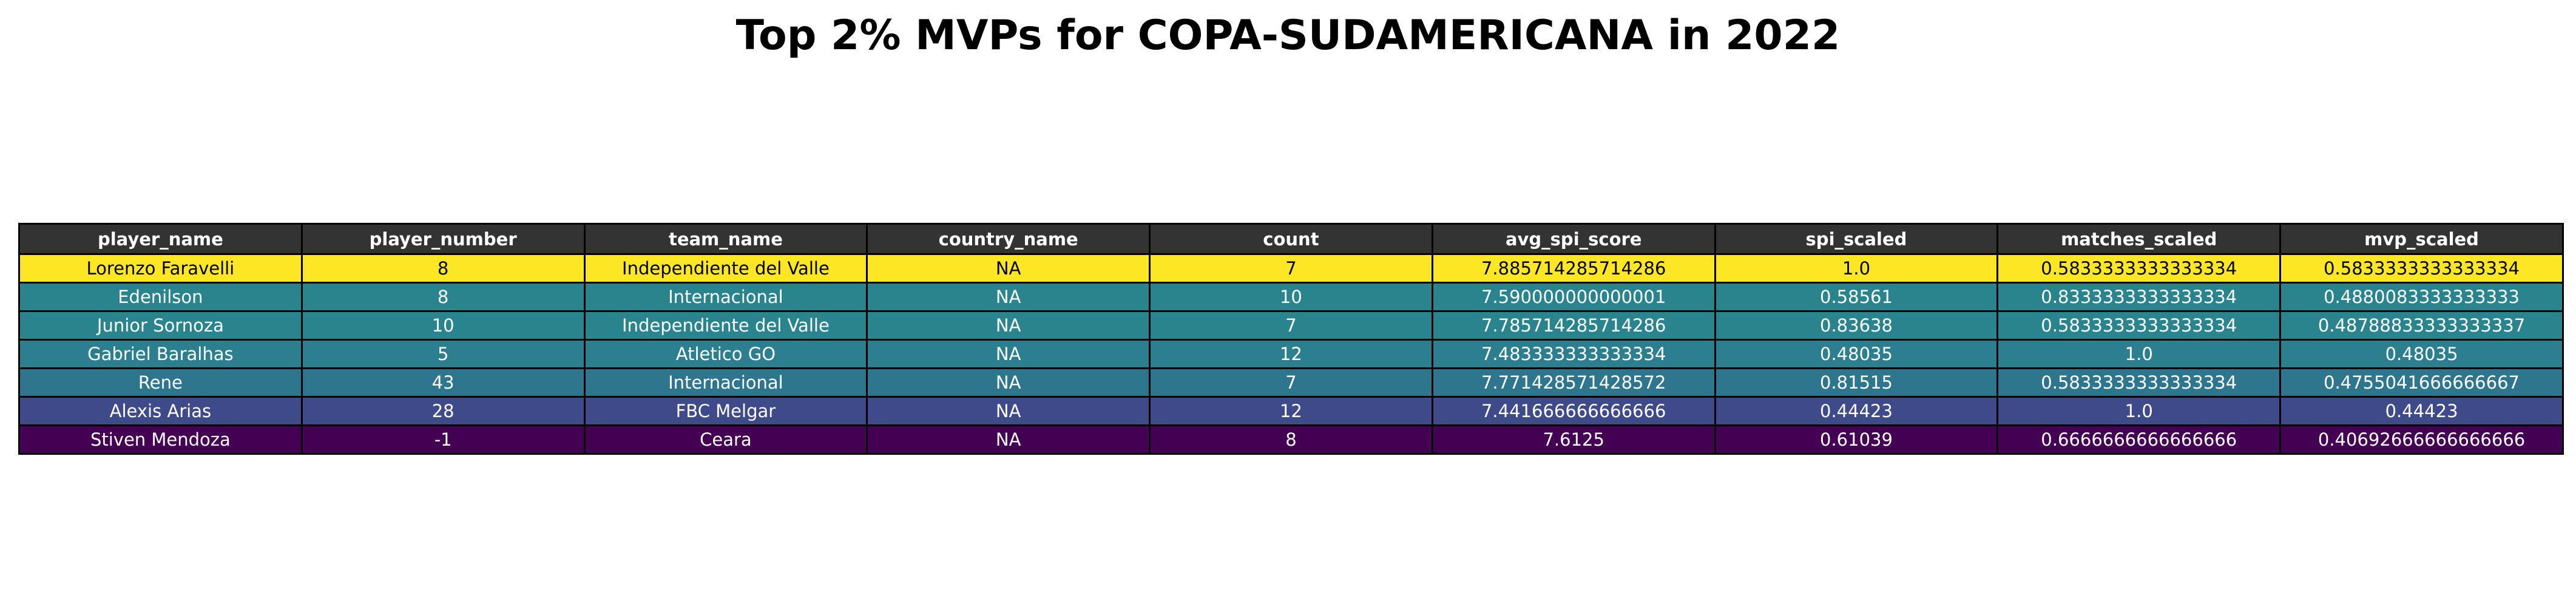  What do you see at coordinates (160, 354) in the screenshot?
I see `cell-player-name: Gabriel Baralhas` at bounding box center [160, 354].